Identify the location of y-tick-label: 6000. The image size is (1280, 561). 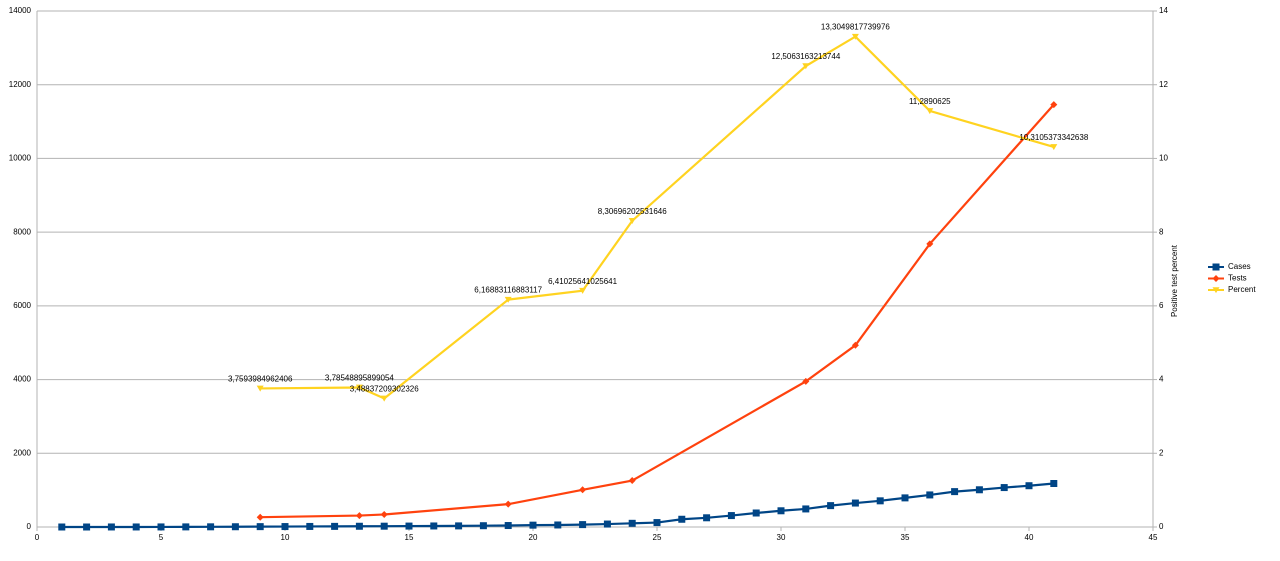
(22, 305).